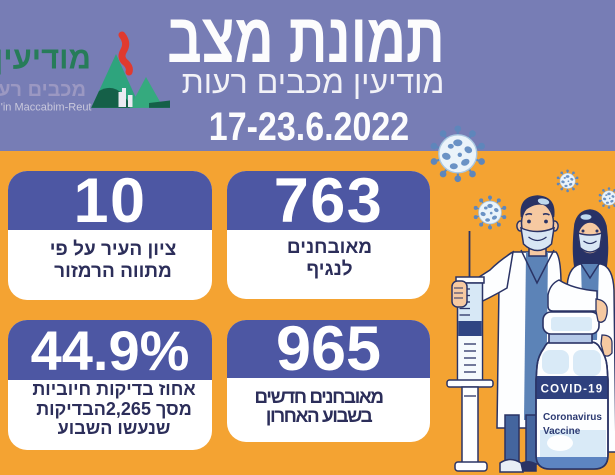 The image size is (615, 475). Describe the element at coordinates (43, 90) in the screenshot. I see `svg-text: מכבים רעות` at that location.